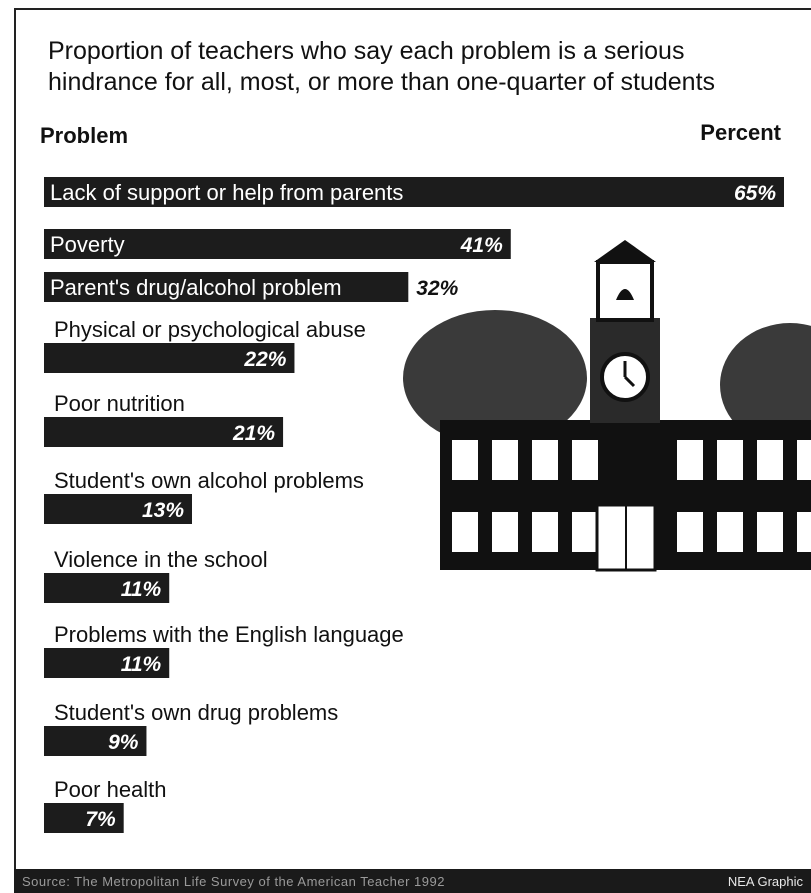 This screenshot has width=811, height=893. Describe the element at coordinates (755, 193) in the screenshot. I see `value-label-0: 65%` at that location.